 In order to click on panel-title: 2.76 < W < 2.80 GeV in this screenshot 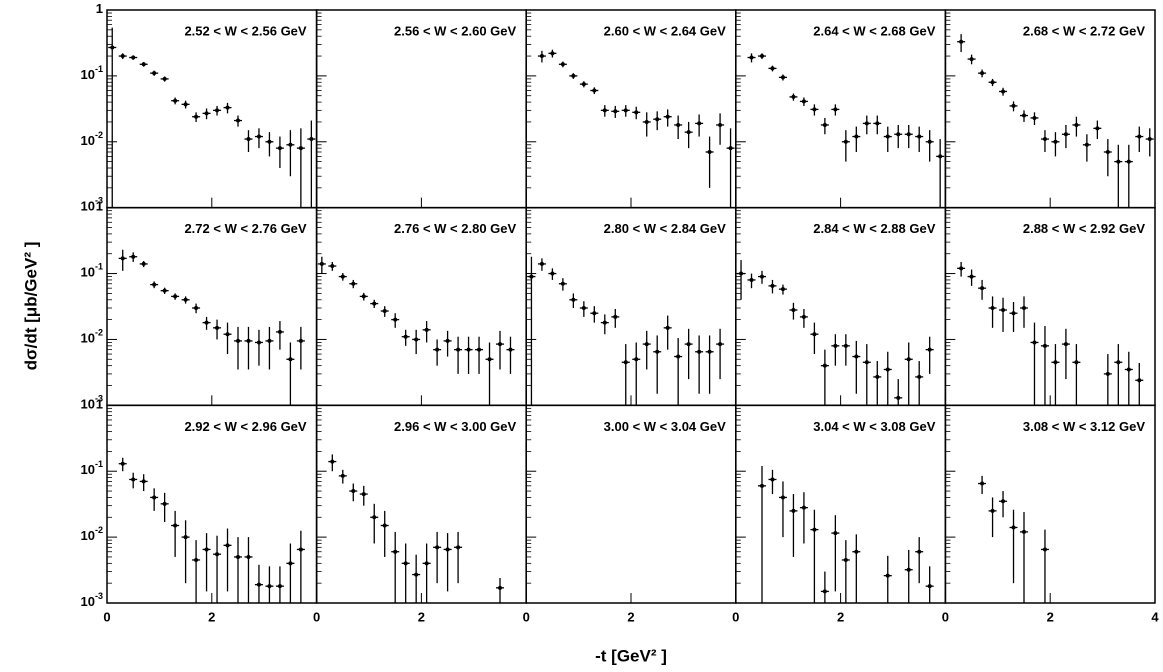, I will do `click(455, 228)`.